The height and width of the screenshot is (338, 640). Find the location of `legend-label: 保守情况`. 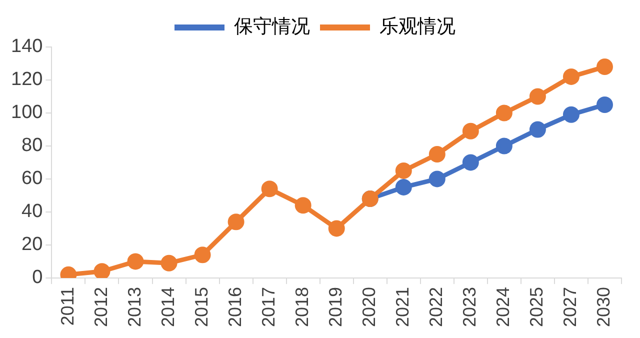

legend-label: 保守情况 is located at coordinates (272, 27).